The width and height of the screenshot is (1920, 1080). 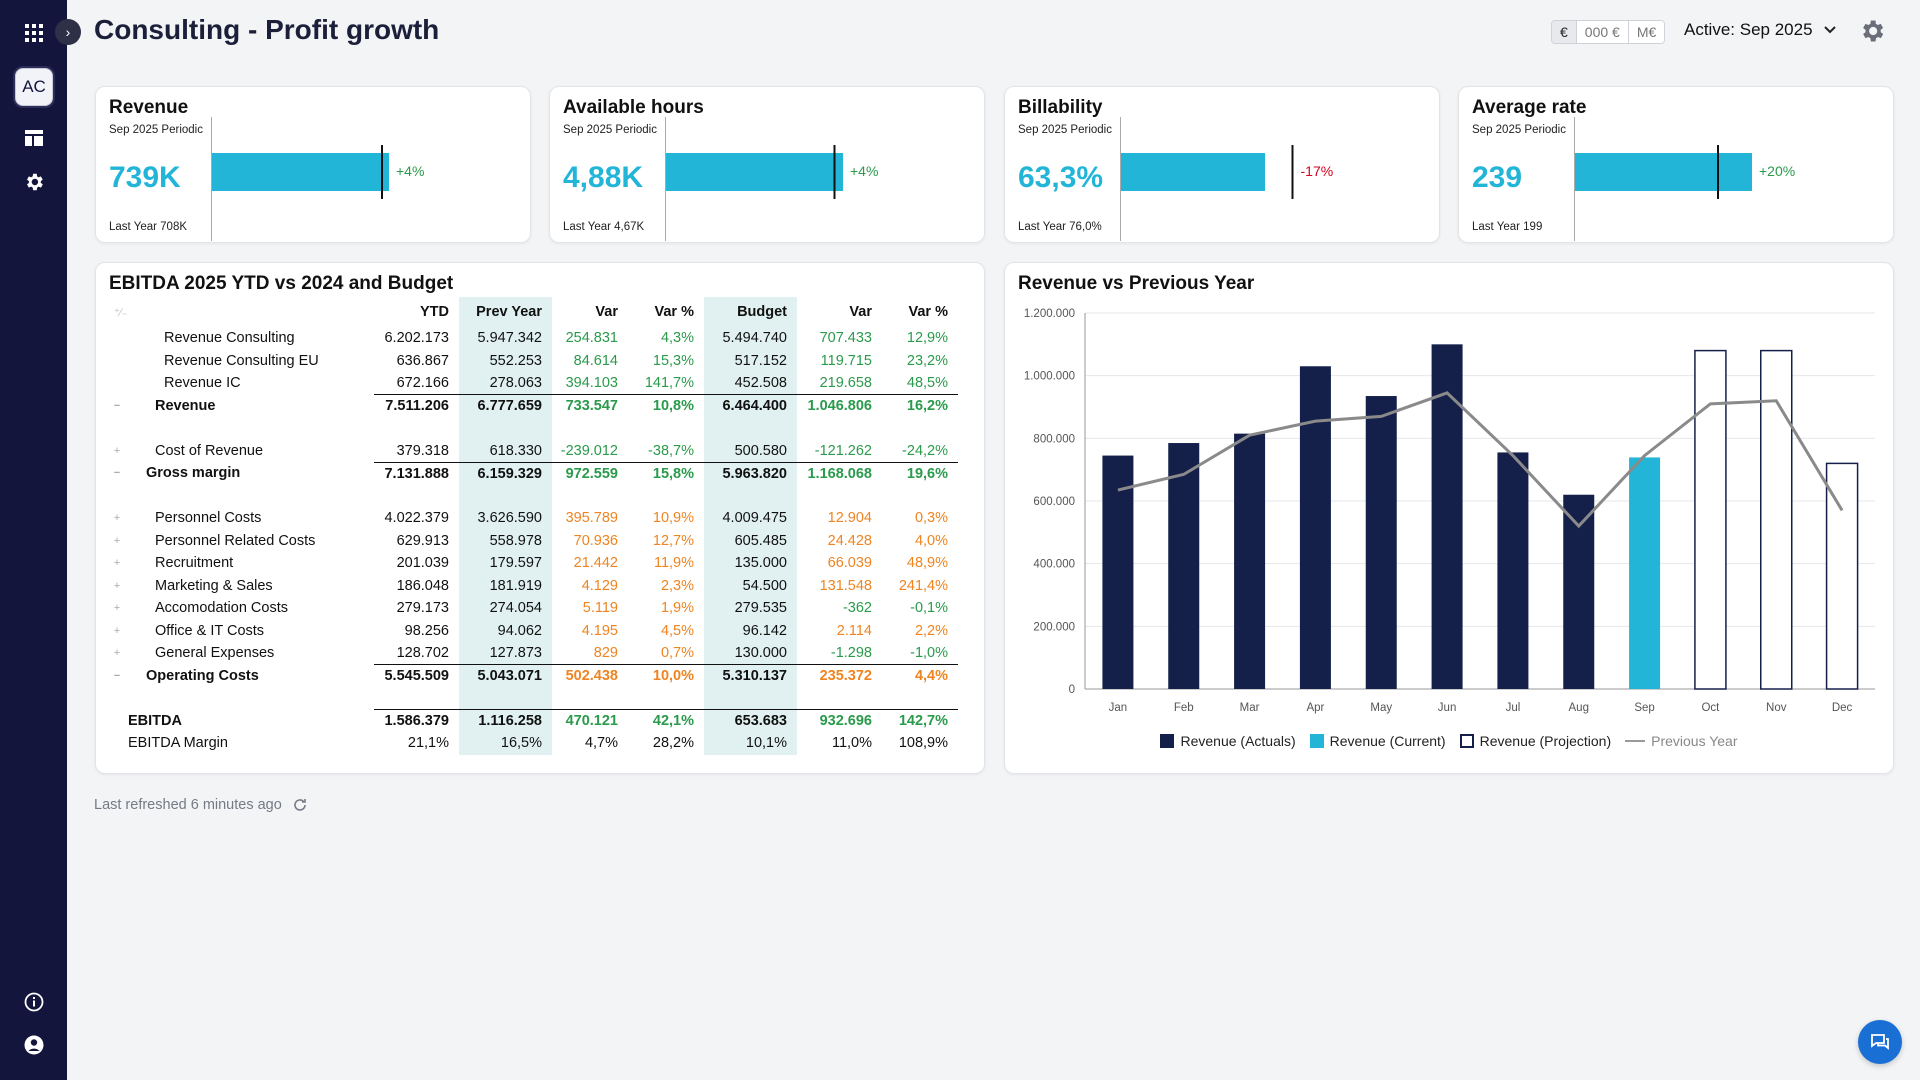 I want to click on settings-gear-icon, so click(x=1873, y=32).